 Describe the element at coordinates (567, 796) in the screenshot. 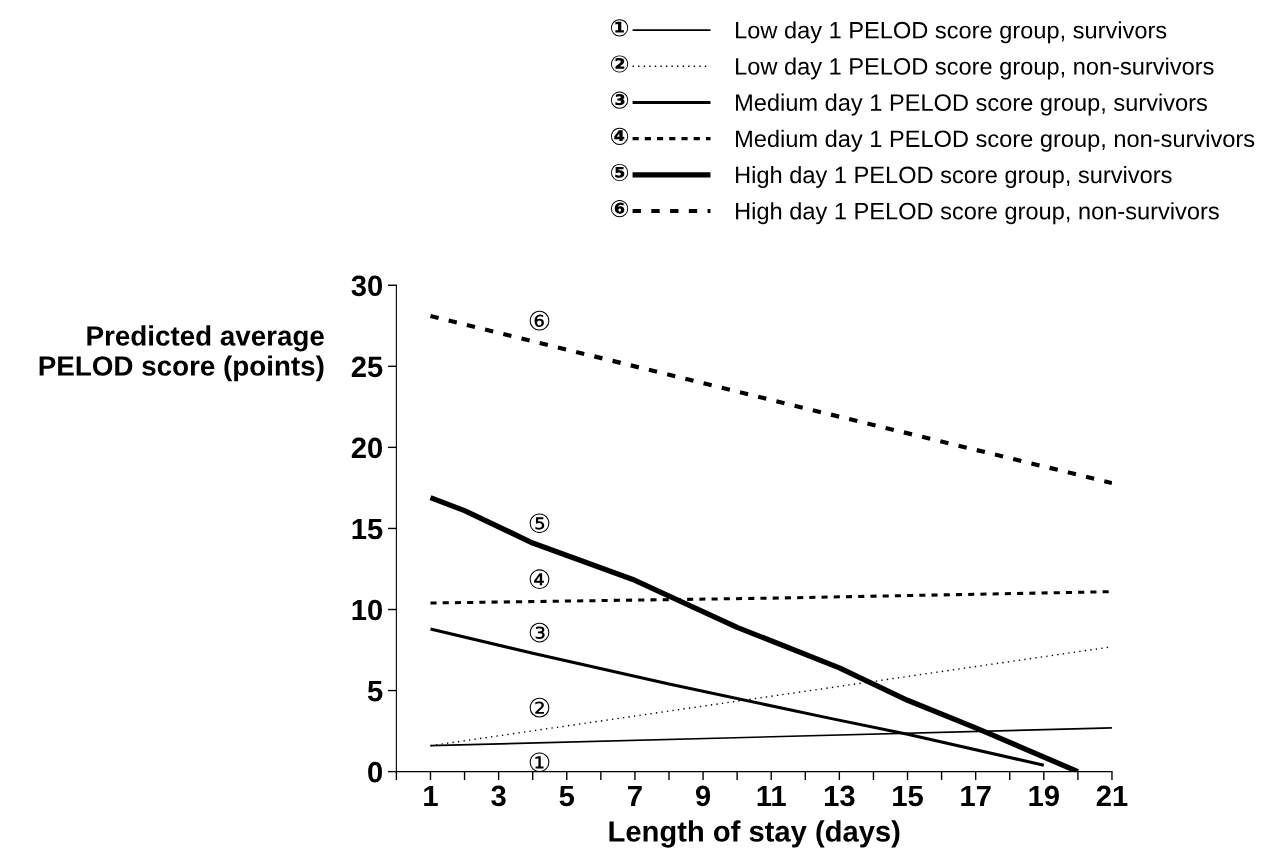

I see `x-tick-label: 5` at that location.